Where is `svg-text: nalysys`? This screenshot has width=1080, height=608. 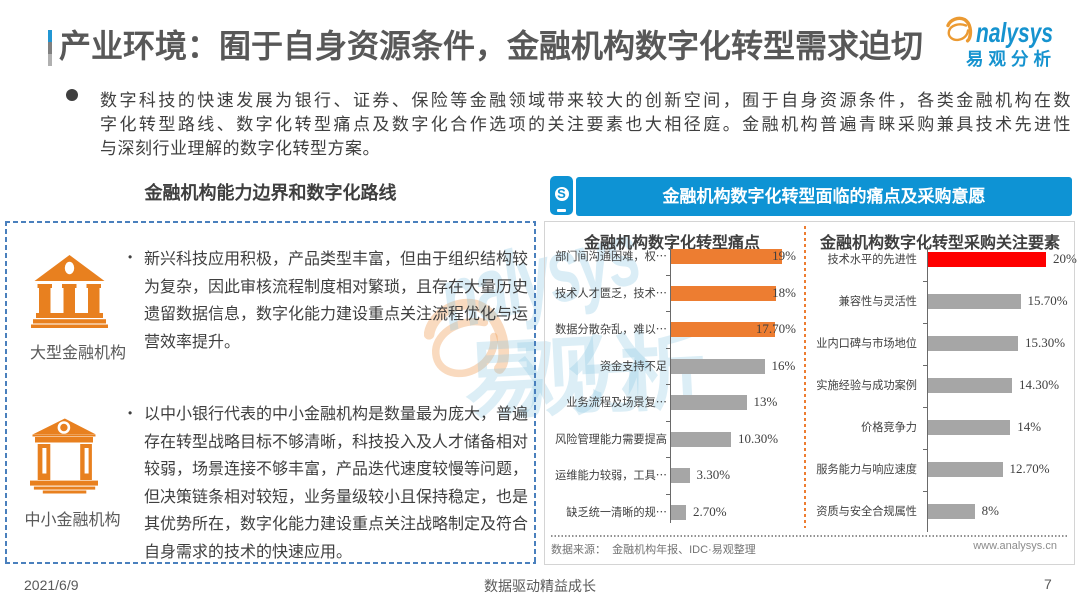
svg-text: nalysys is located at coordinates (1014, 32).